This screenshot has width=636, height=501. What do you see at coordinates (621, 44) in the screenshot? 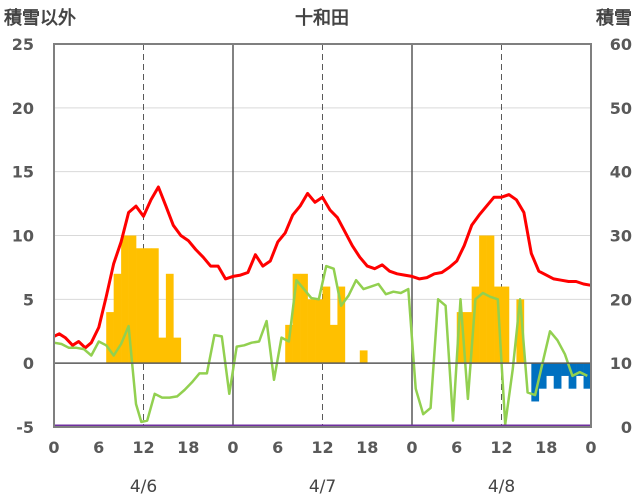
I see `right-tick-label: 60` at bounding box center [621, 44].